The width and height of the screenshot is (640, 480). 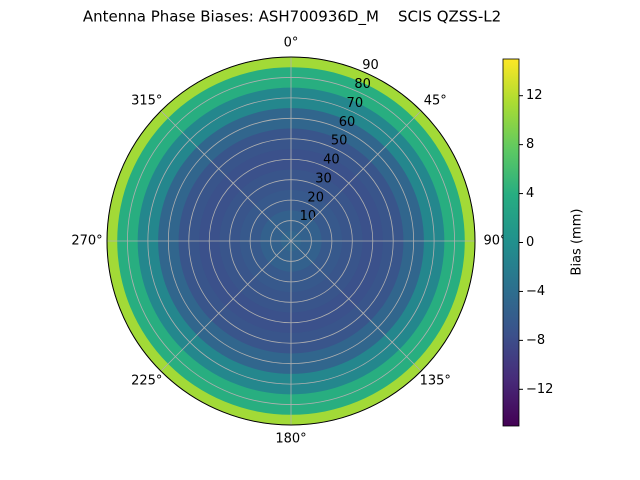 What do you see at coordinates (530, 193) in the screenshot?
I see `colorbar-tick-label: 4` at bounding box center [530, 193].